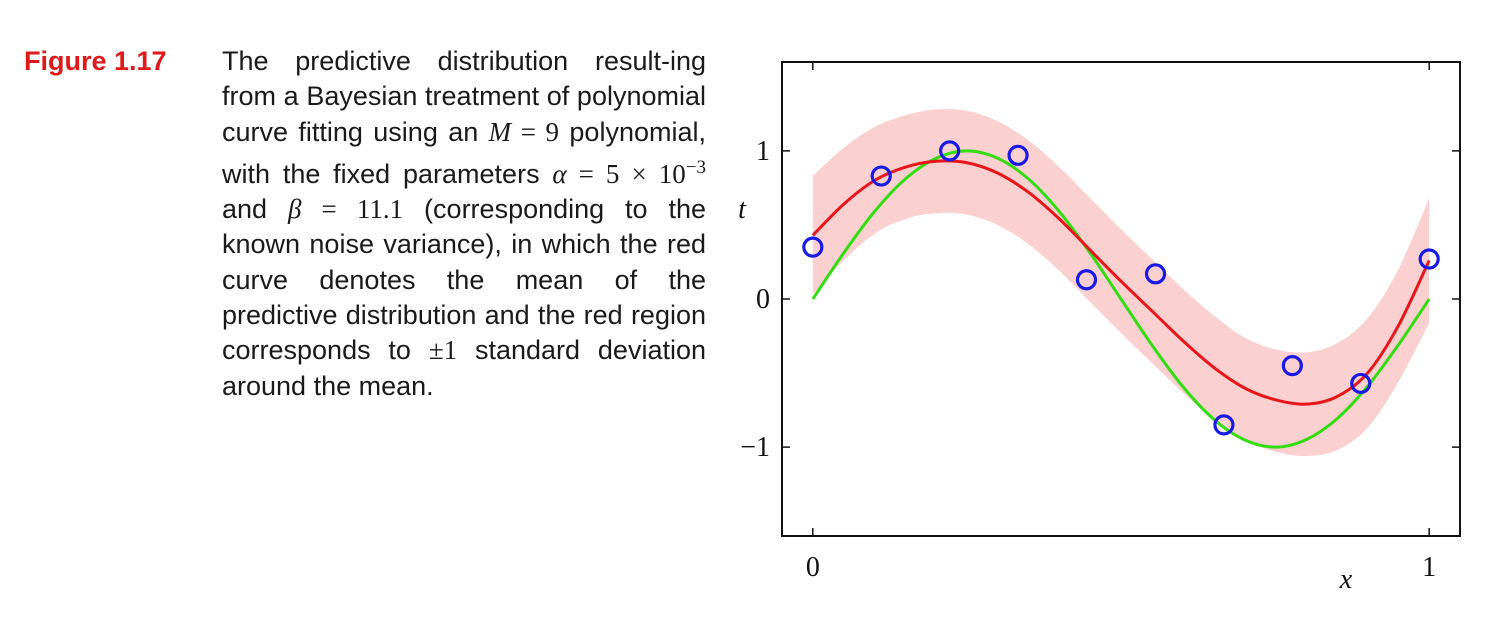  I want to click on caption-text-3: and, so click(255, 209).